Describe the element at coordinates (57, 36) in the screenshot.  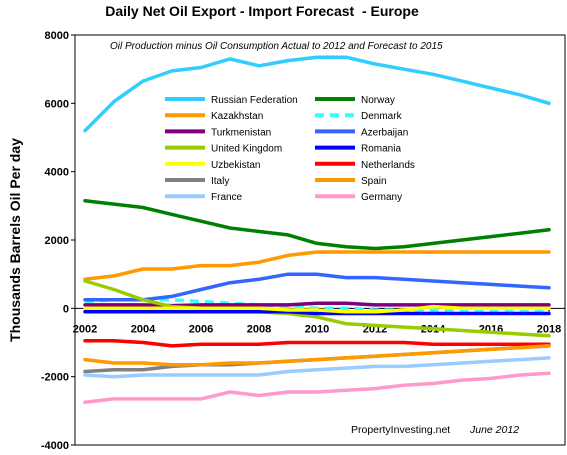
I see `y-tick-label: 8000` at that location.